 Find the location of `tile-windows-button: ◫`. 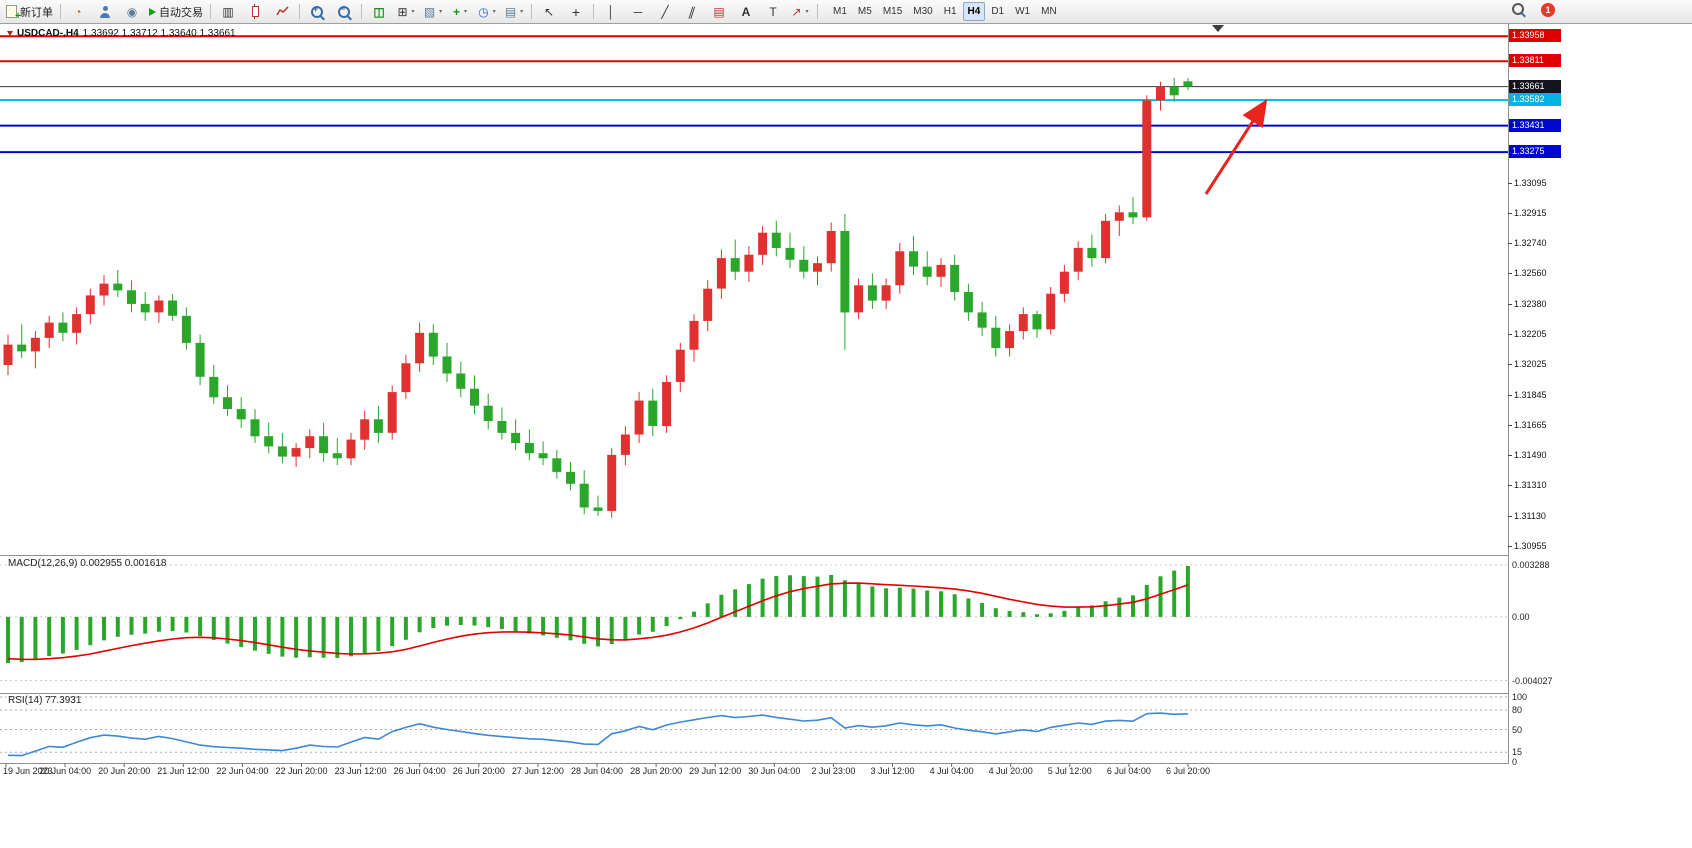

tile-windows-button: ◫ is located at coordinates (379, 12).